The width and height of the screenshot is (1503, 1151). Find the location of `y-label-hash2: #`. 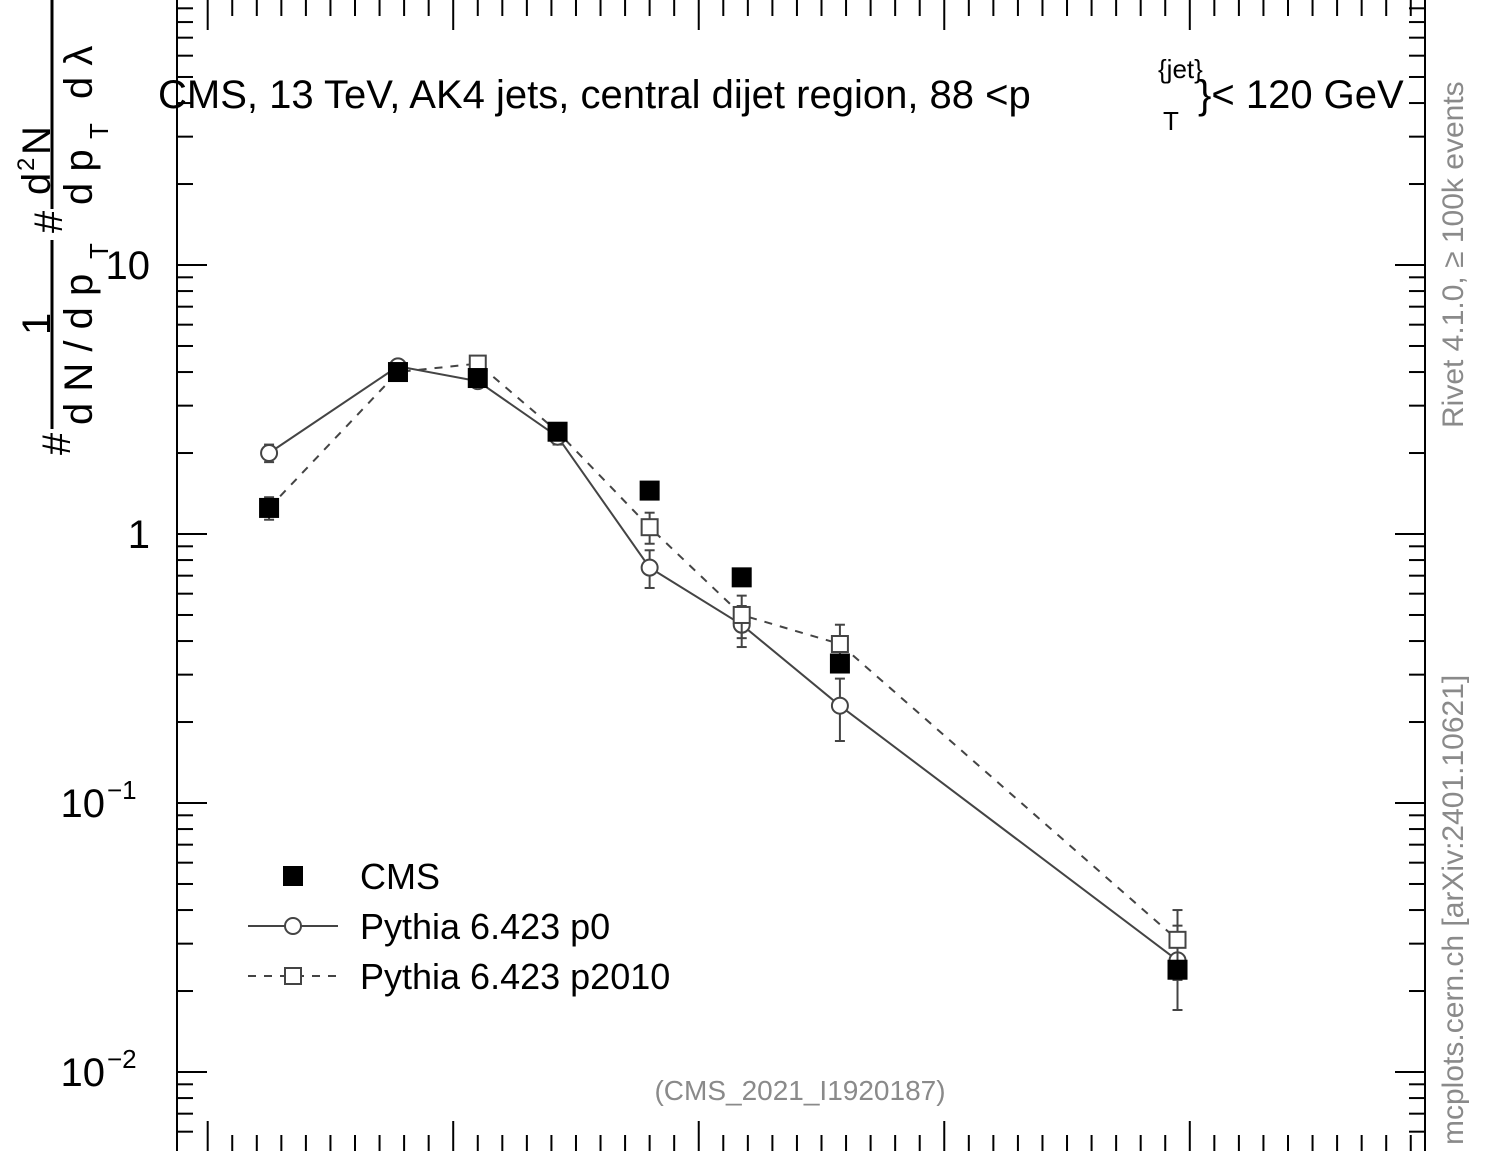

y-label-hash2: # is located at coordinates (49, 221).